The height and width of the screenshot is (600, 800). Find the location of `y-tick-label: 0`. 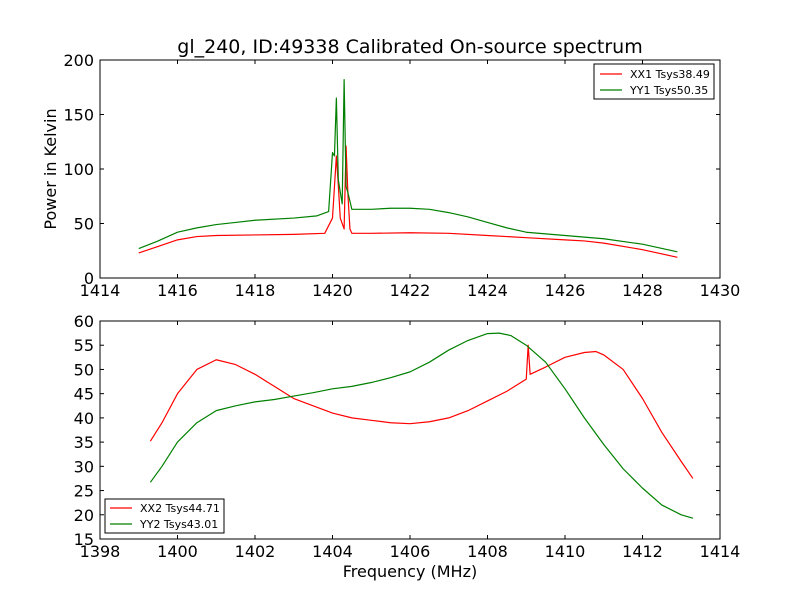

y-tick-label: 0 is located at coordinates (89, 278).